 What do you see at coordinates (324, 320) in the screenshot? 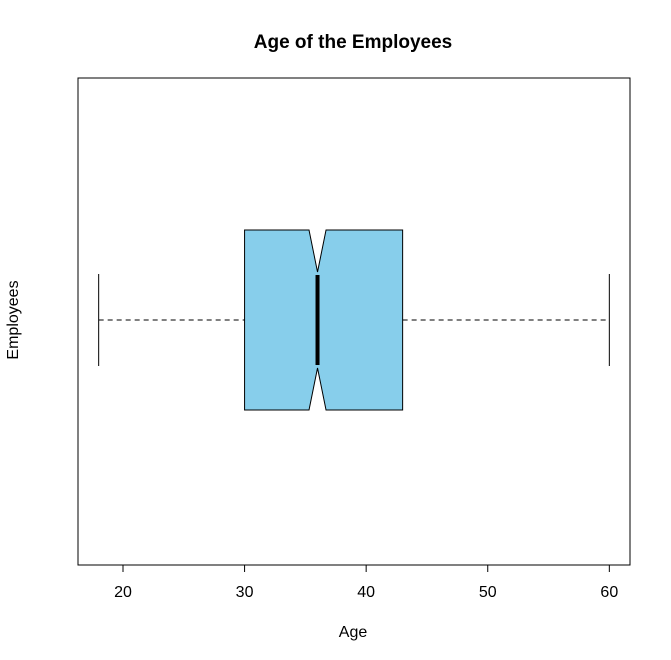
I see `notched-box` at bounding box center [324, 320].